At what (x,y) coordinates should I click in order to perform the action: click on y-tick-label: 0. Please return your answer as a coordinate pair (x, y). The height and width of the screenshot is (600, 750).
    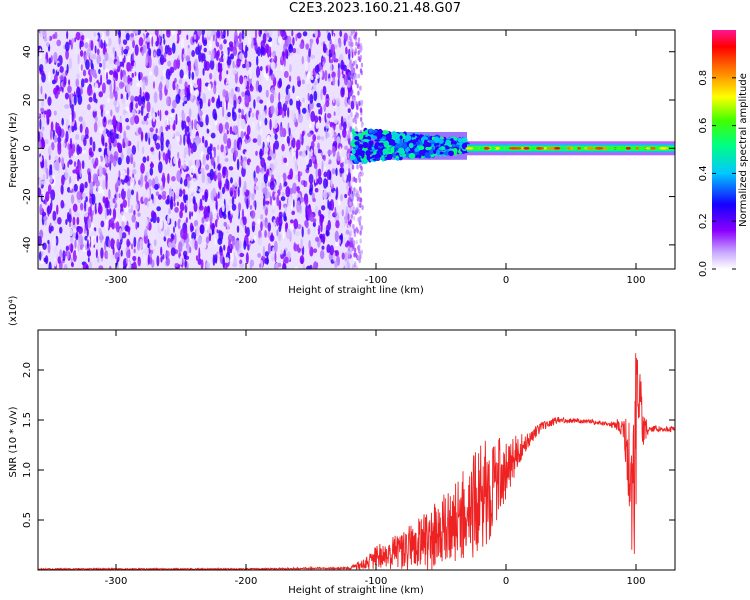
    Looking at the image, I should click on (27, 148).